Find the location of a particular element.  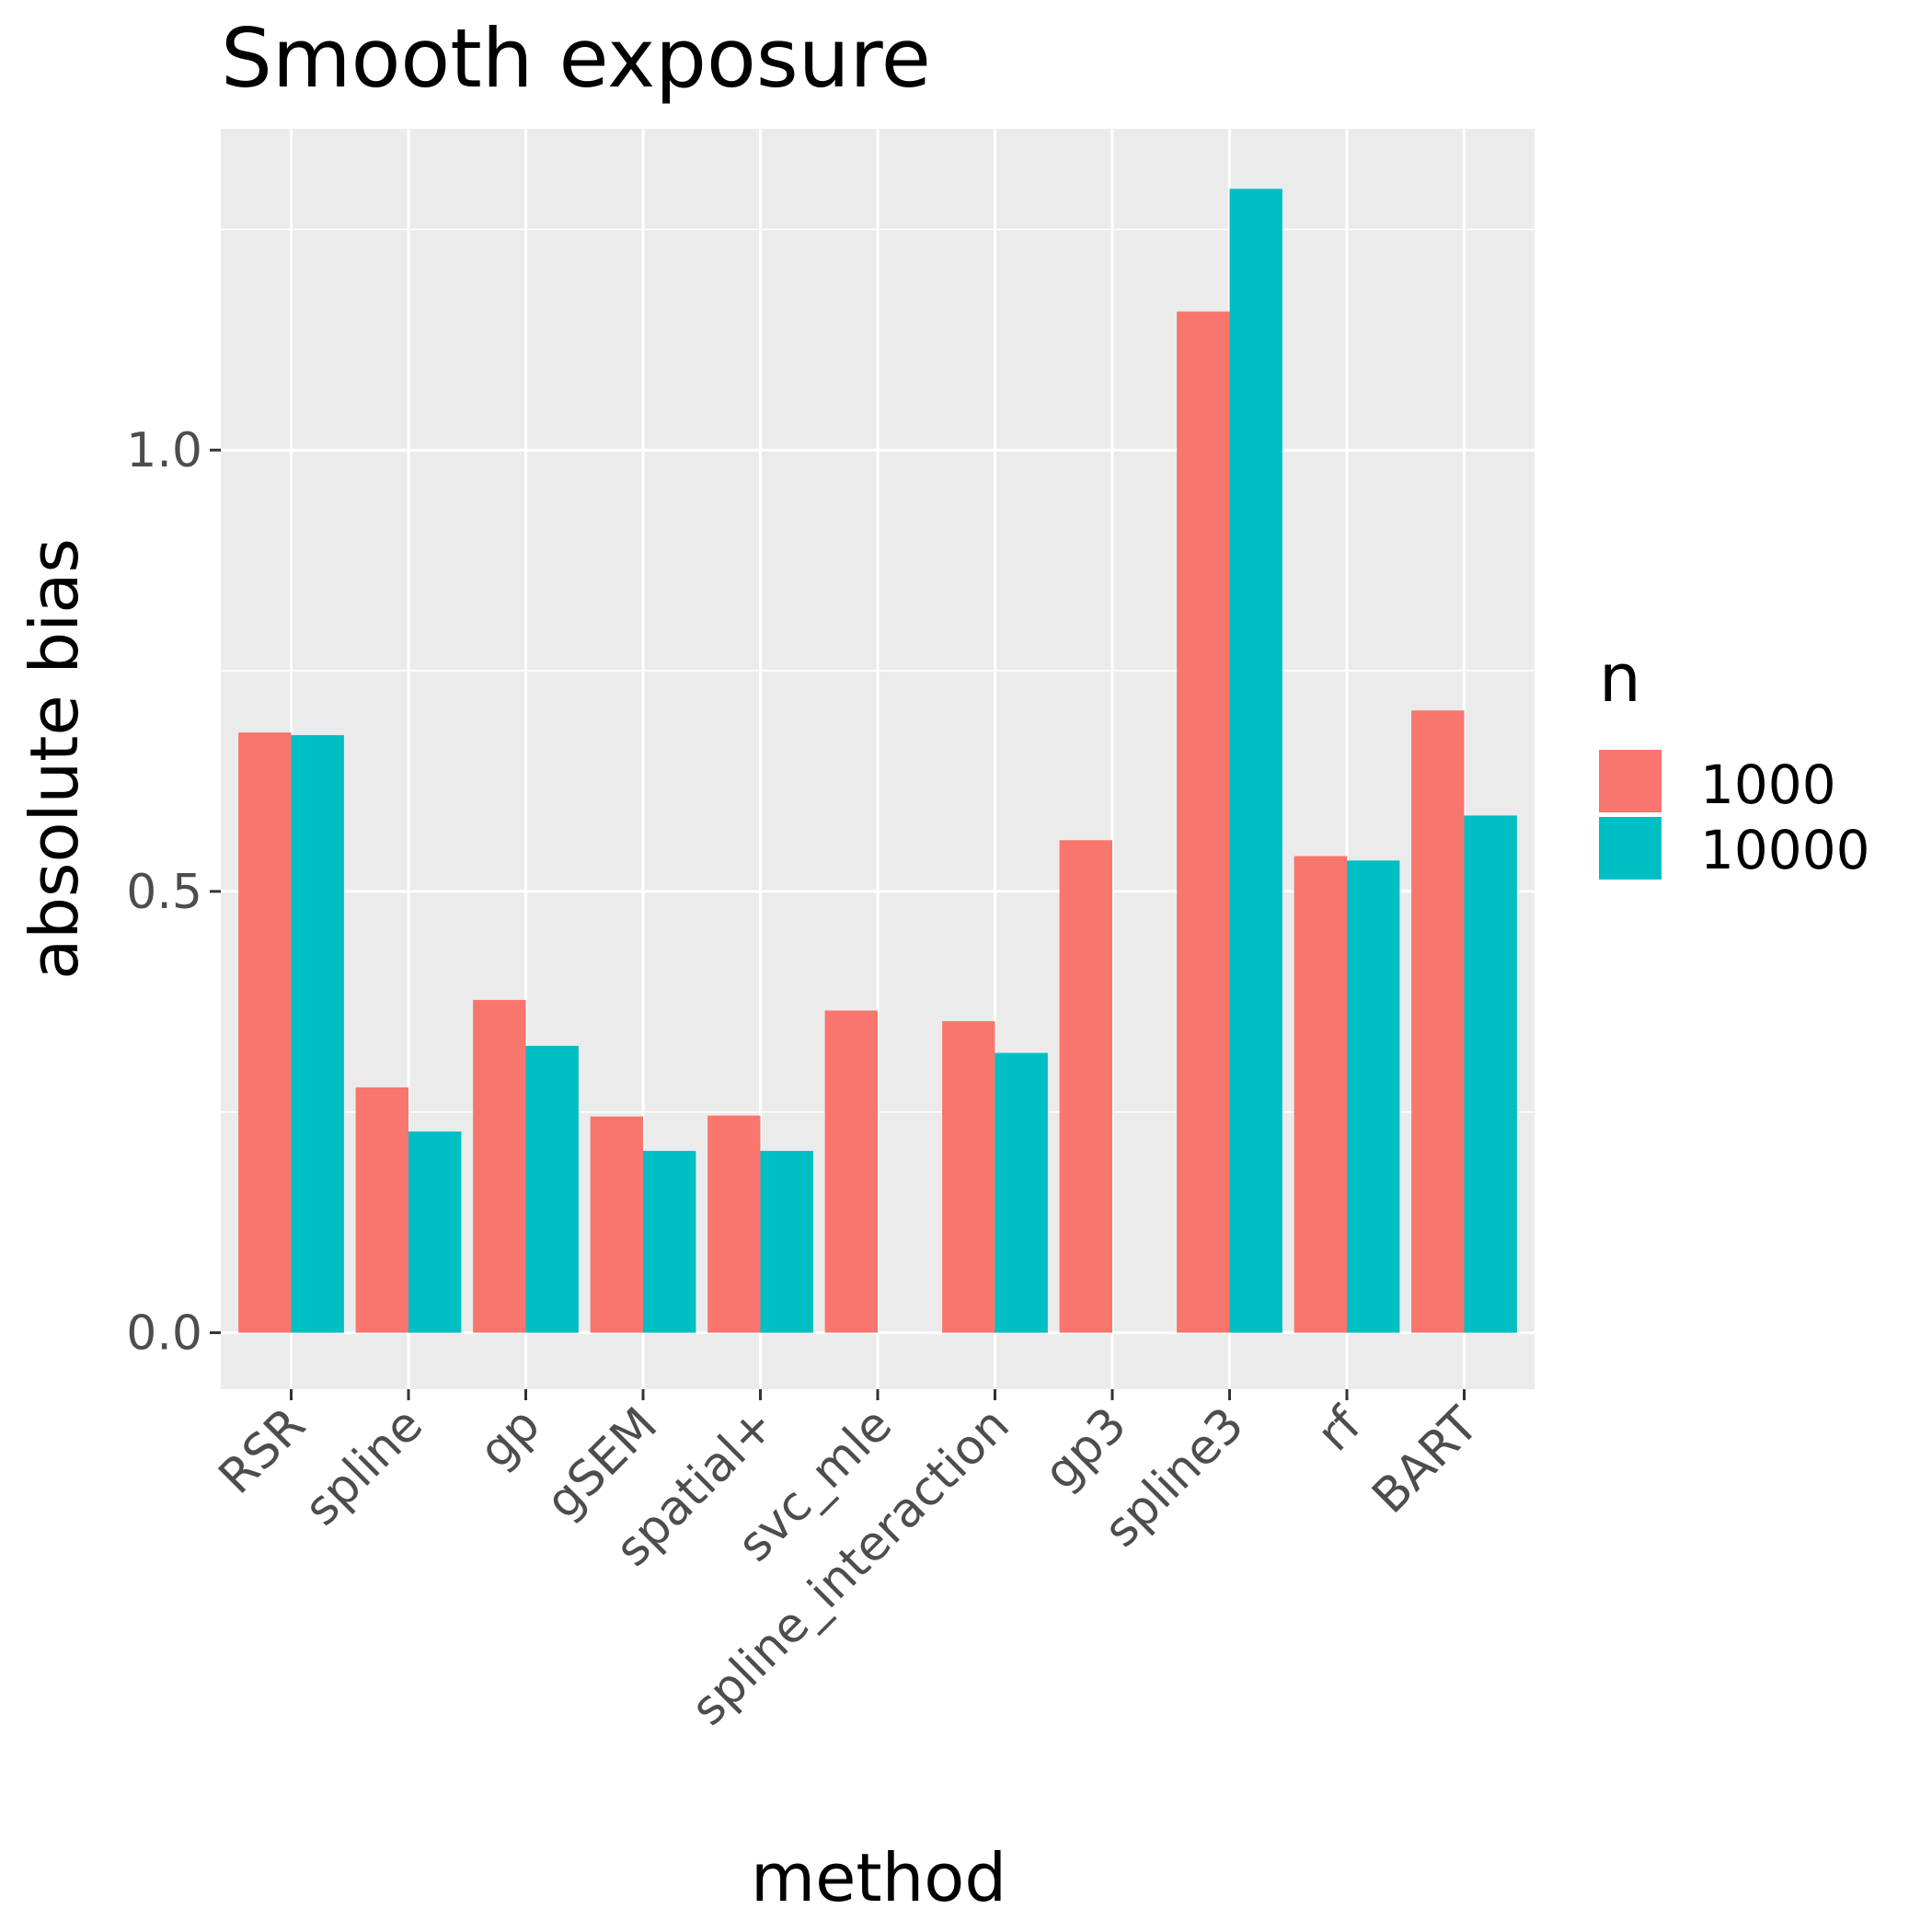

chart-title: Smooth exposure is located at coordinates (576, 58).